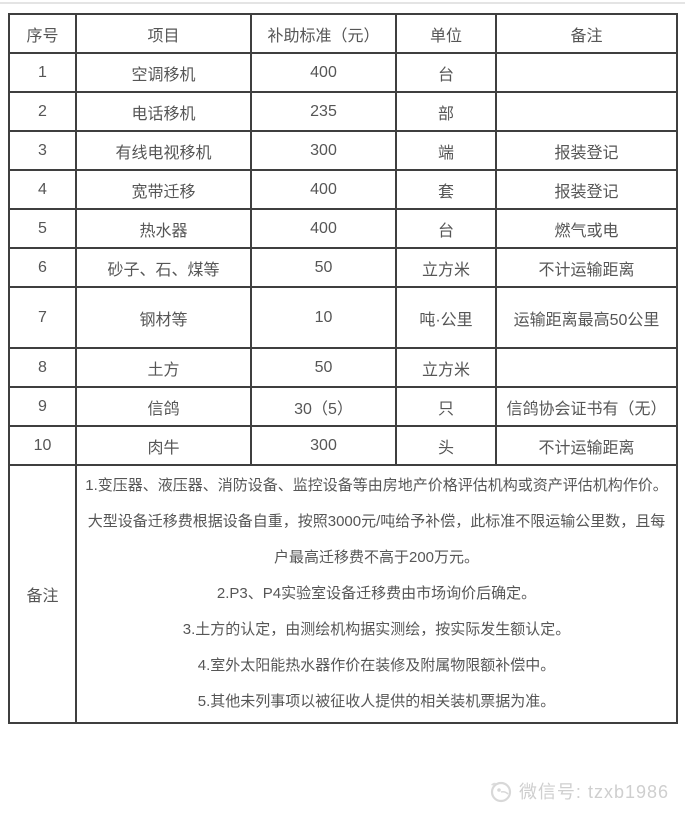 The image size is (685, 829). I want to click on table-row: 1 空调移机 400 台, so click(343, 72).